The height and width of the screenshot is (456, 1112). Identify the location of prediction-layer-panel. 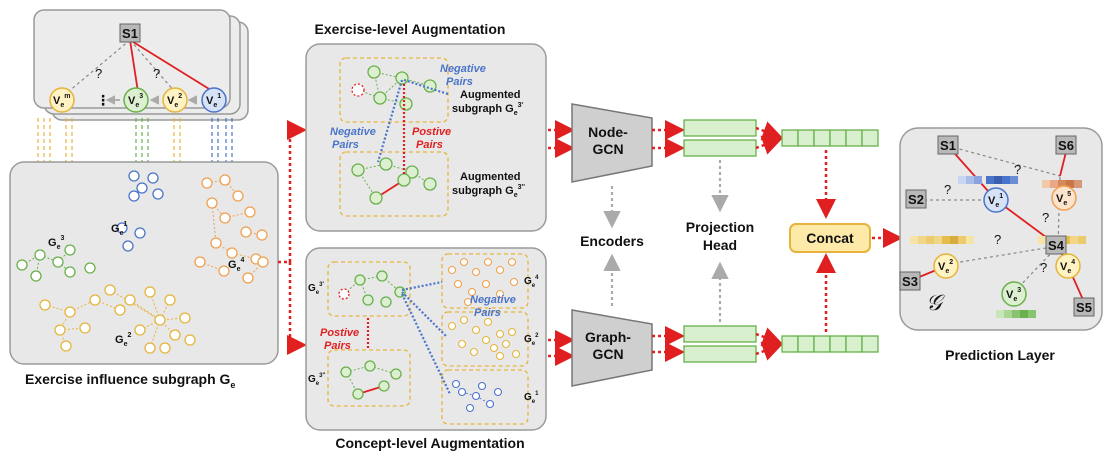
(1001, 229).